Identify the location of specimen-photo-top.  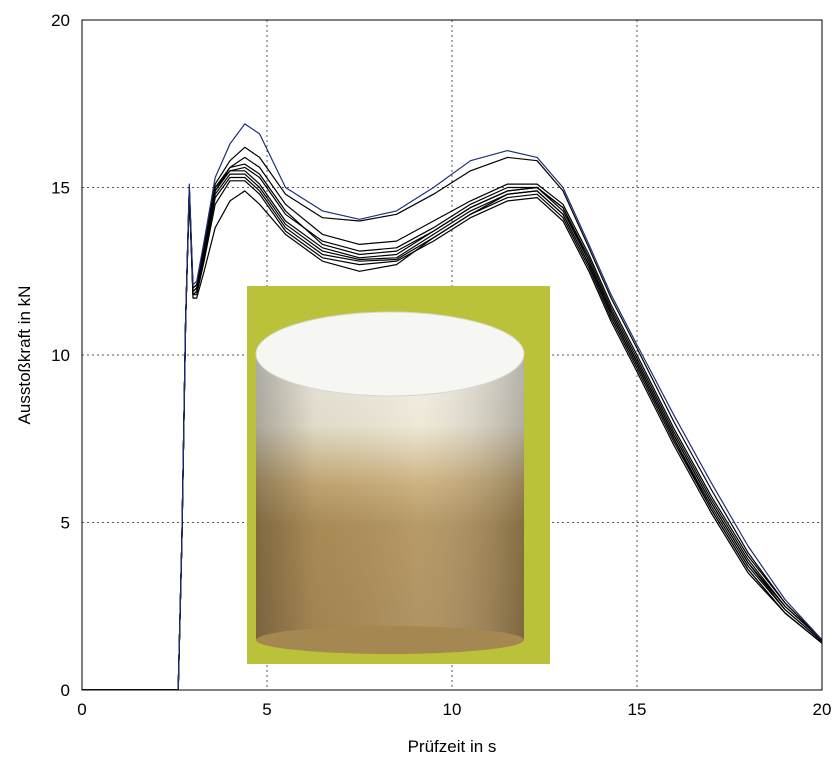
(390, 354).